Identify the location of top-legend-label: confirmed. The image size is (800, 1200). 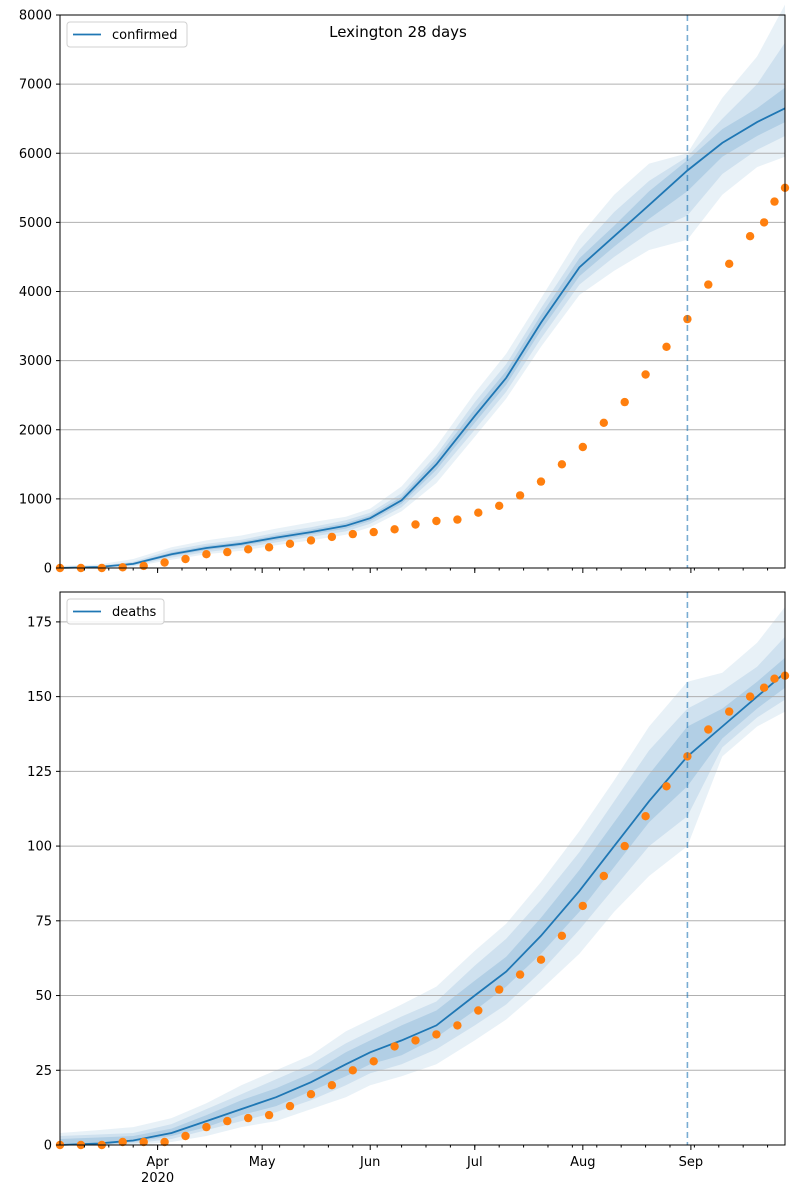
(145, 35).